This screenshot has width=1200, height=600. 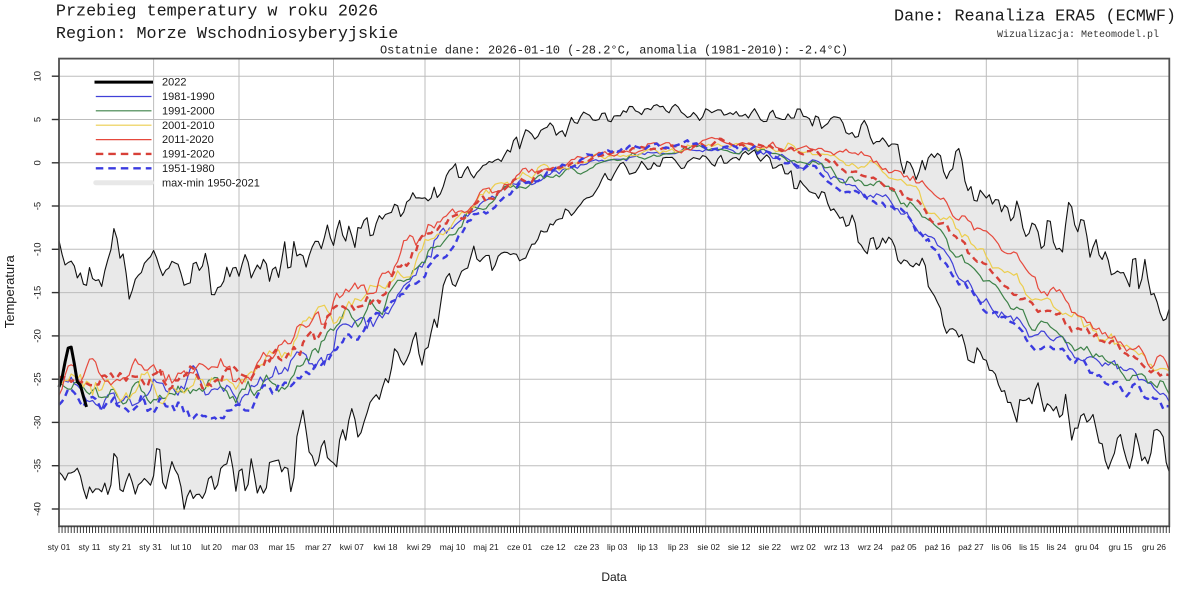 I want to click on svg-text: 1991-2000, so click(x=188, y=111).